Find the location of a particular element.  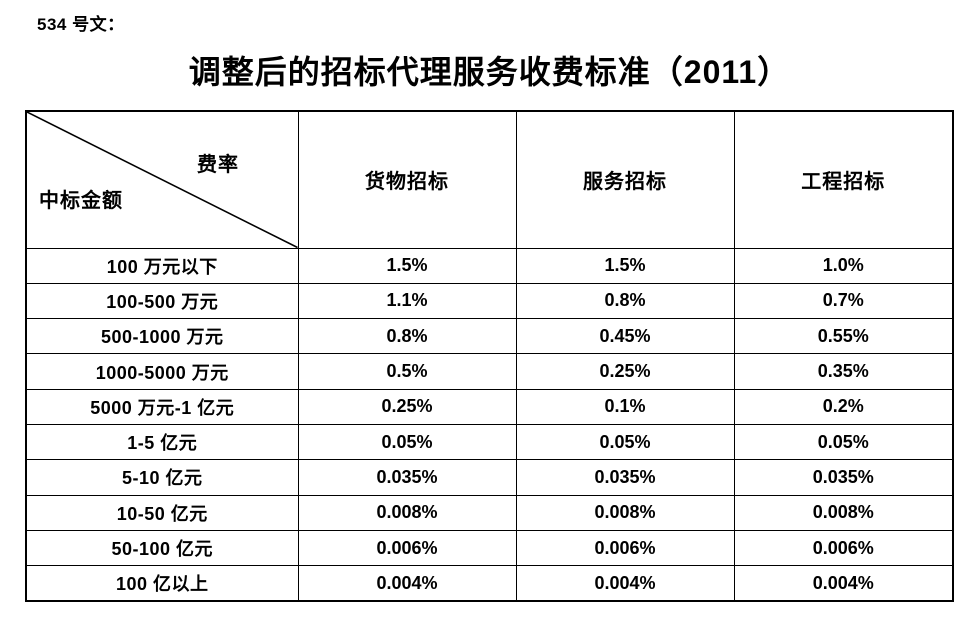

table-row: 100 万元以下 1.5% 1.5% 1.0% is located at coordinates (489, 265).